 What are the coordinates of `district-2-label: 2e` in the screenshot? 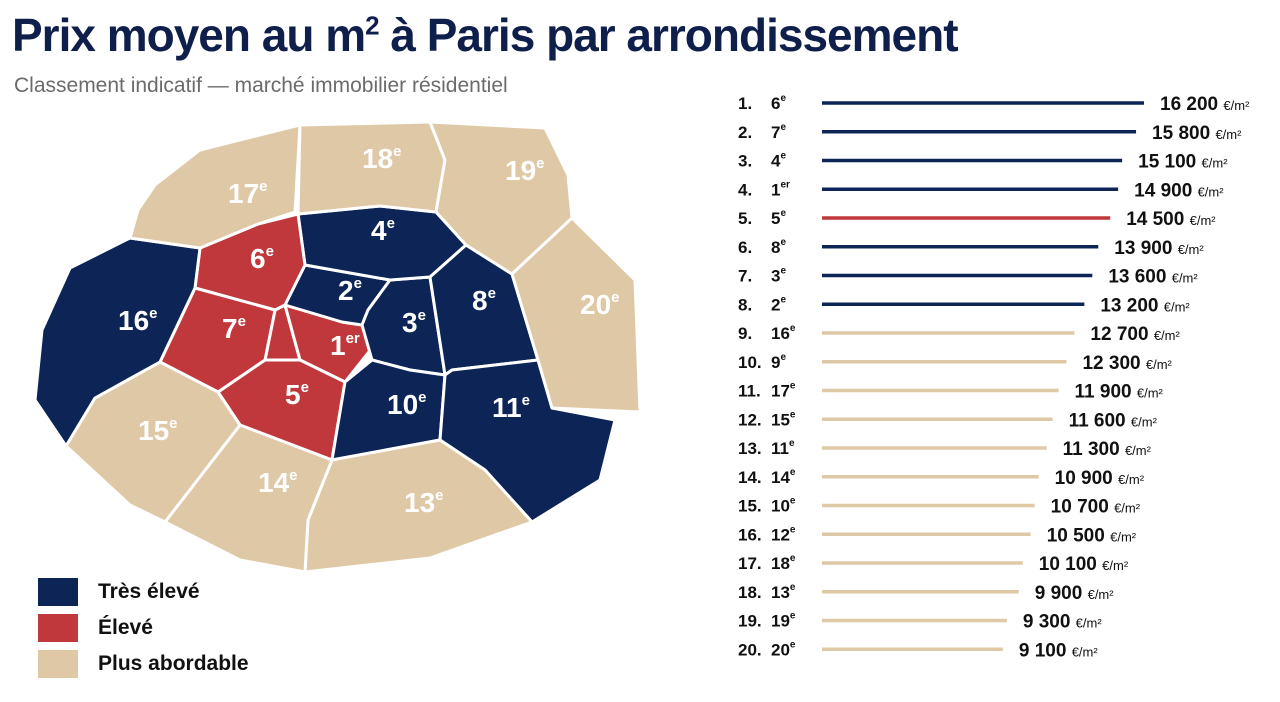 It's located at (350, 290).